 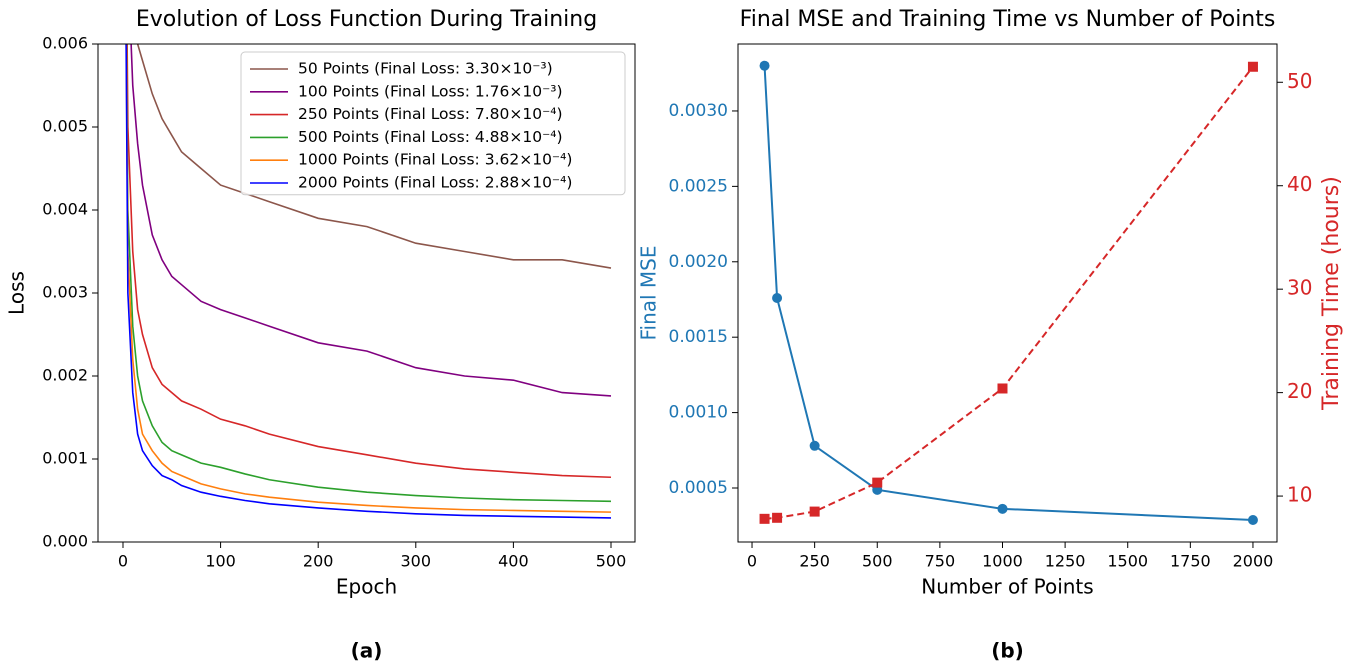 I want to click on y2-tick-label: 50, so click(x=1299, y=81).